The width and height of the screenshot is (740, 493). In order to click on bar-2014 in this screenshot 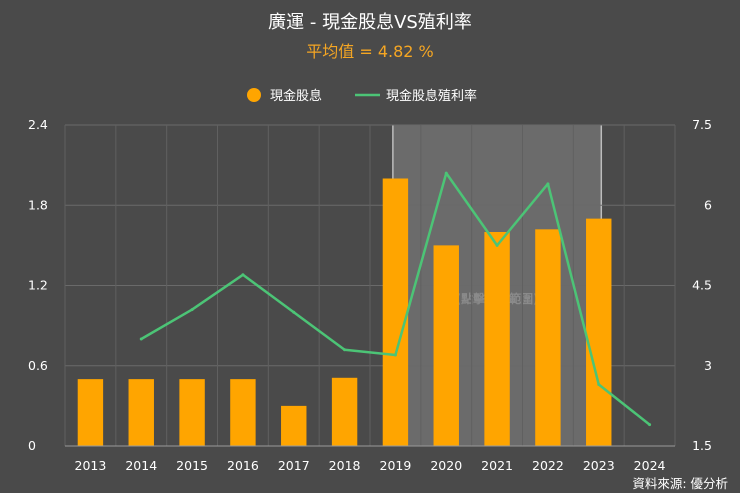, I will do `click(141, 412)`.